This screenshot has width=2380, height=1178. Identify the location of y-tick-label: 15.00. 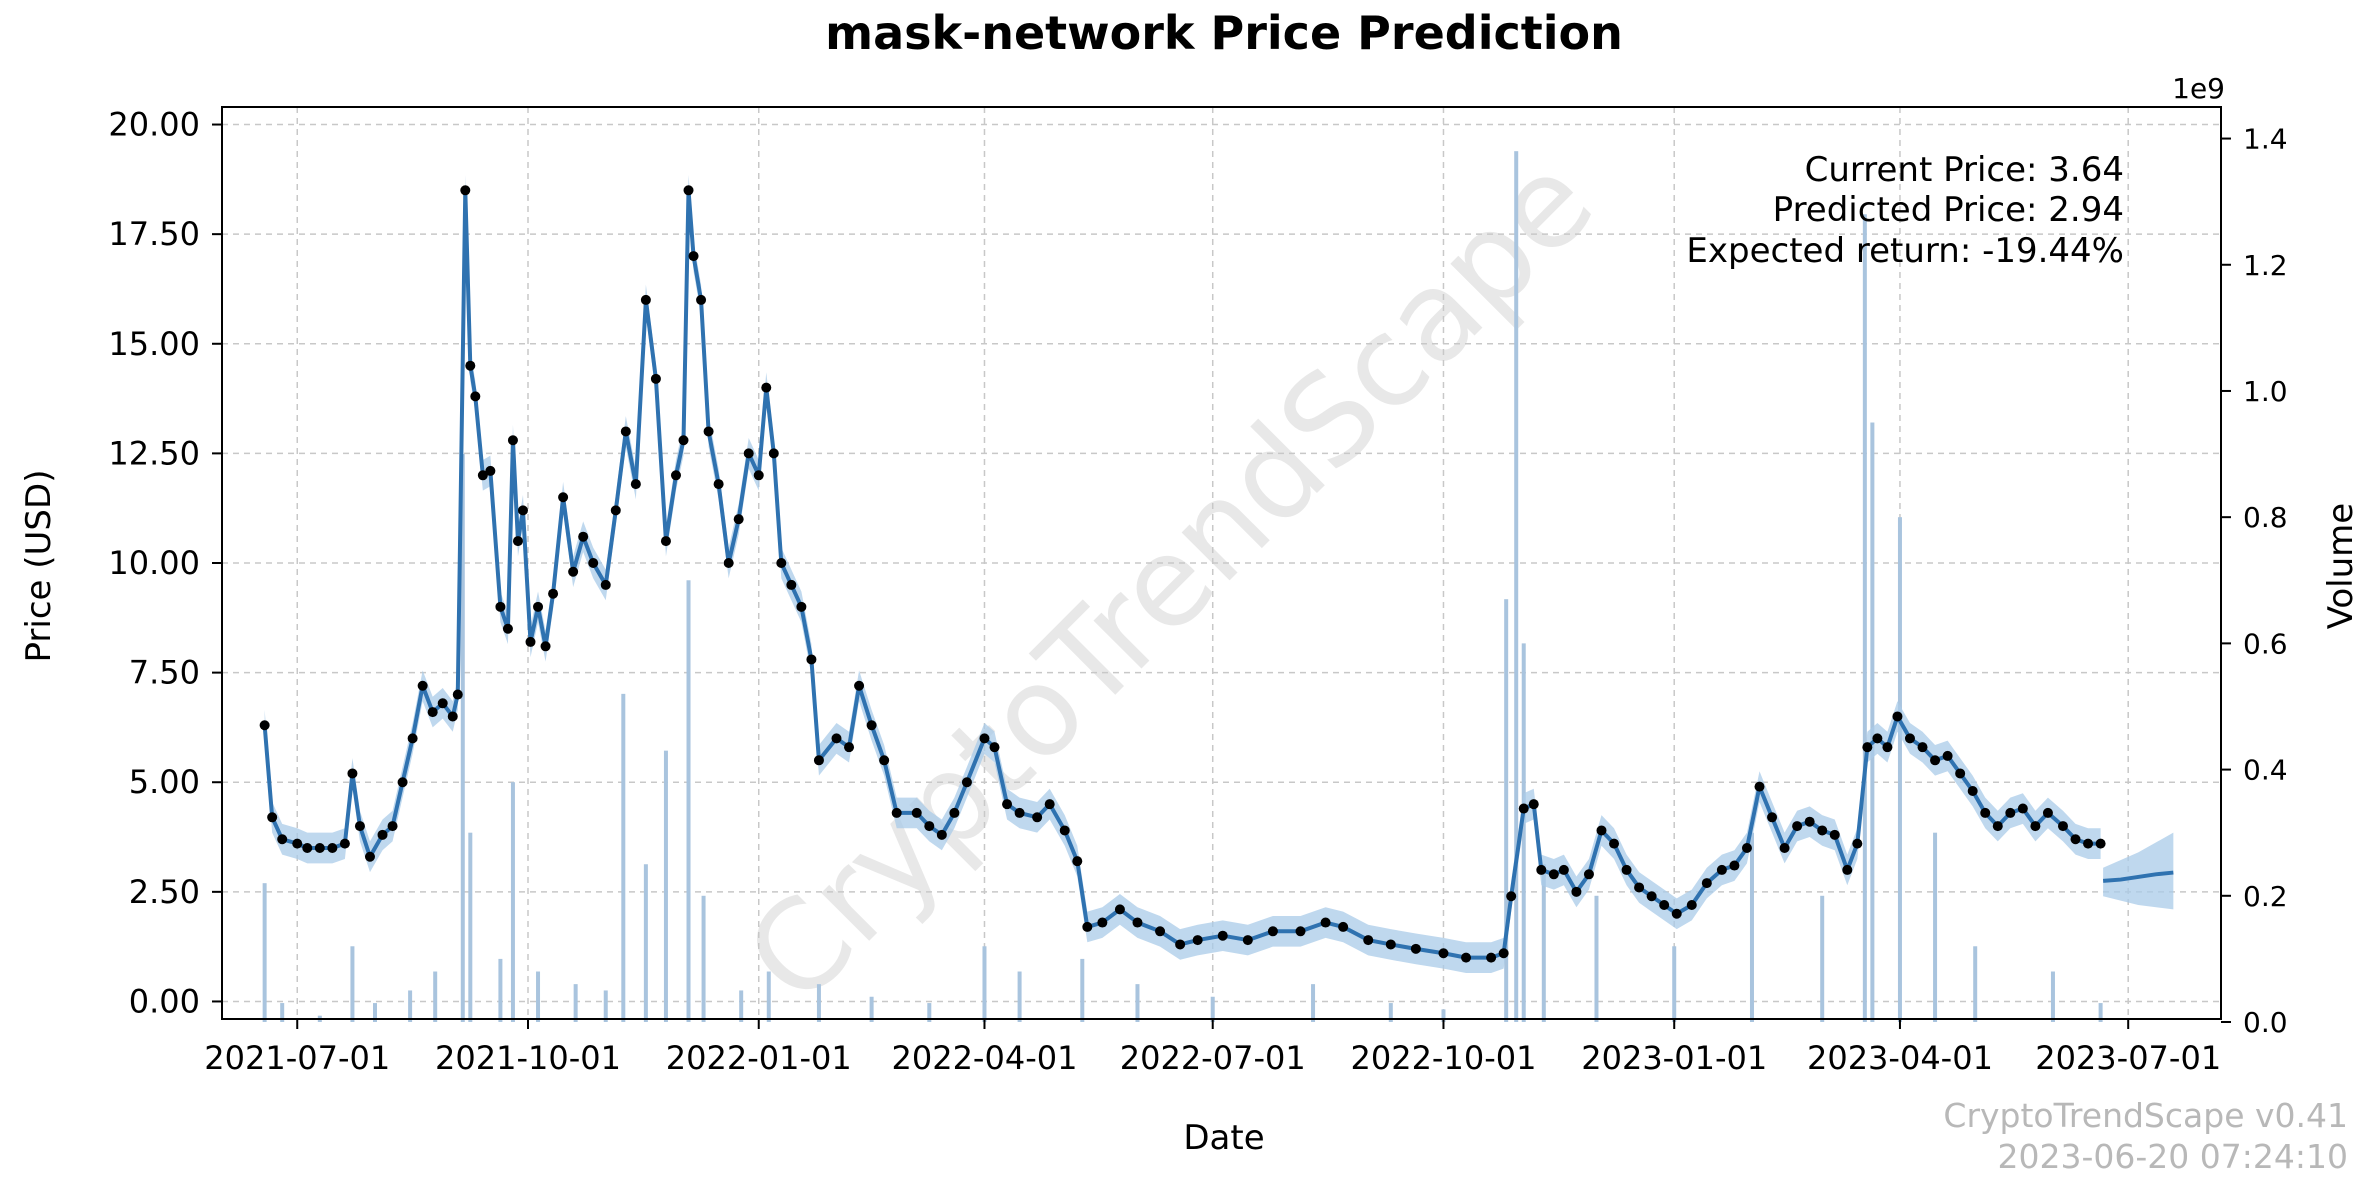
(154, 344).